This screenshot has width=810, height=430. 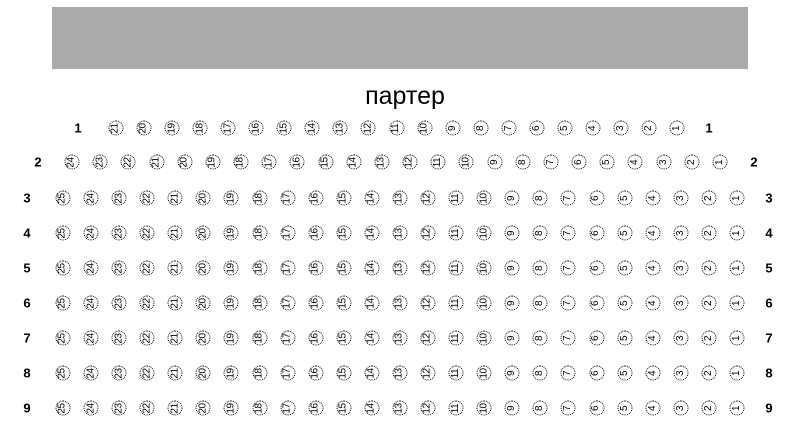 I want to click on seat-row3-1: 1, so click(x=737, y=198).